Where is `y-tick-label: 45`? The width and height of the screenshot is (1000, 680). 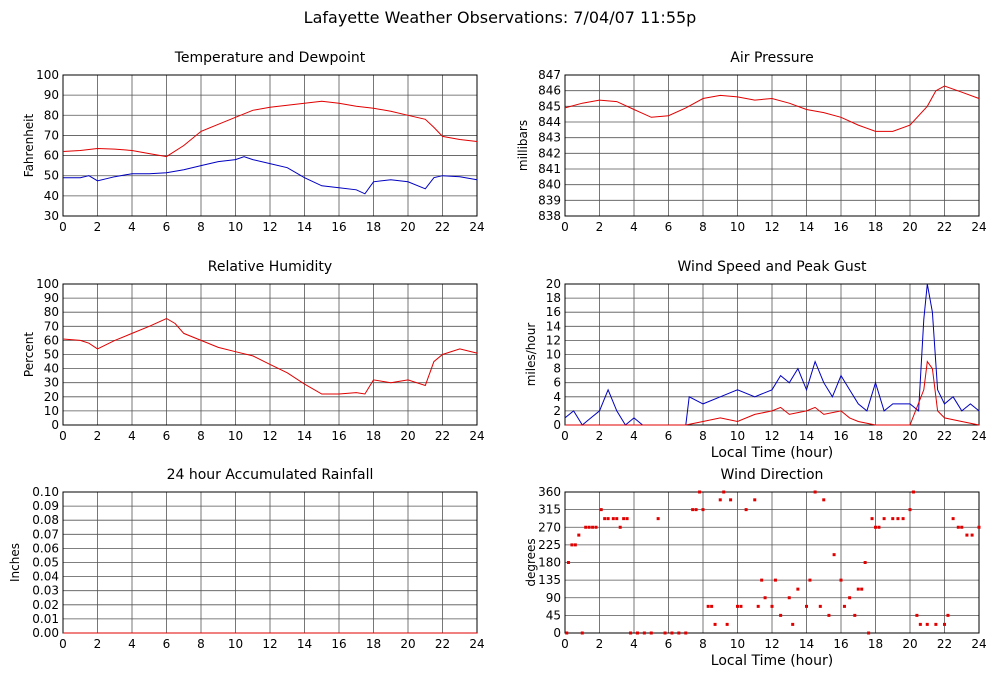
y-tick-label: 45 is located at coordinates (553, 615).